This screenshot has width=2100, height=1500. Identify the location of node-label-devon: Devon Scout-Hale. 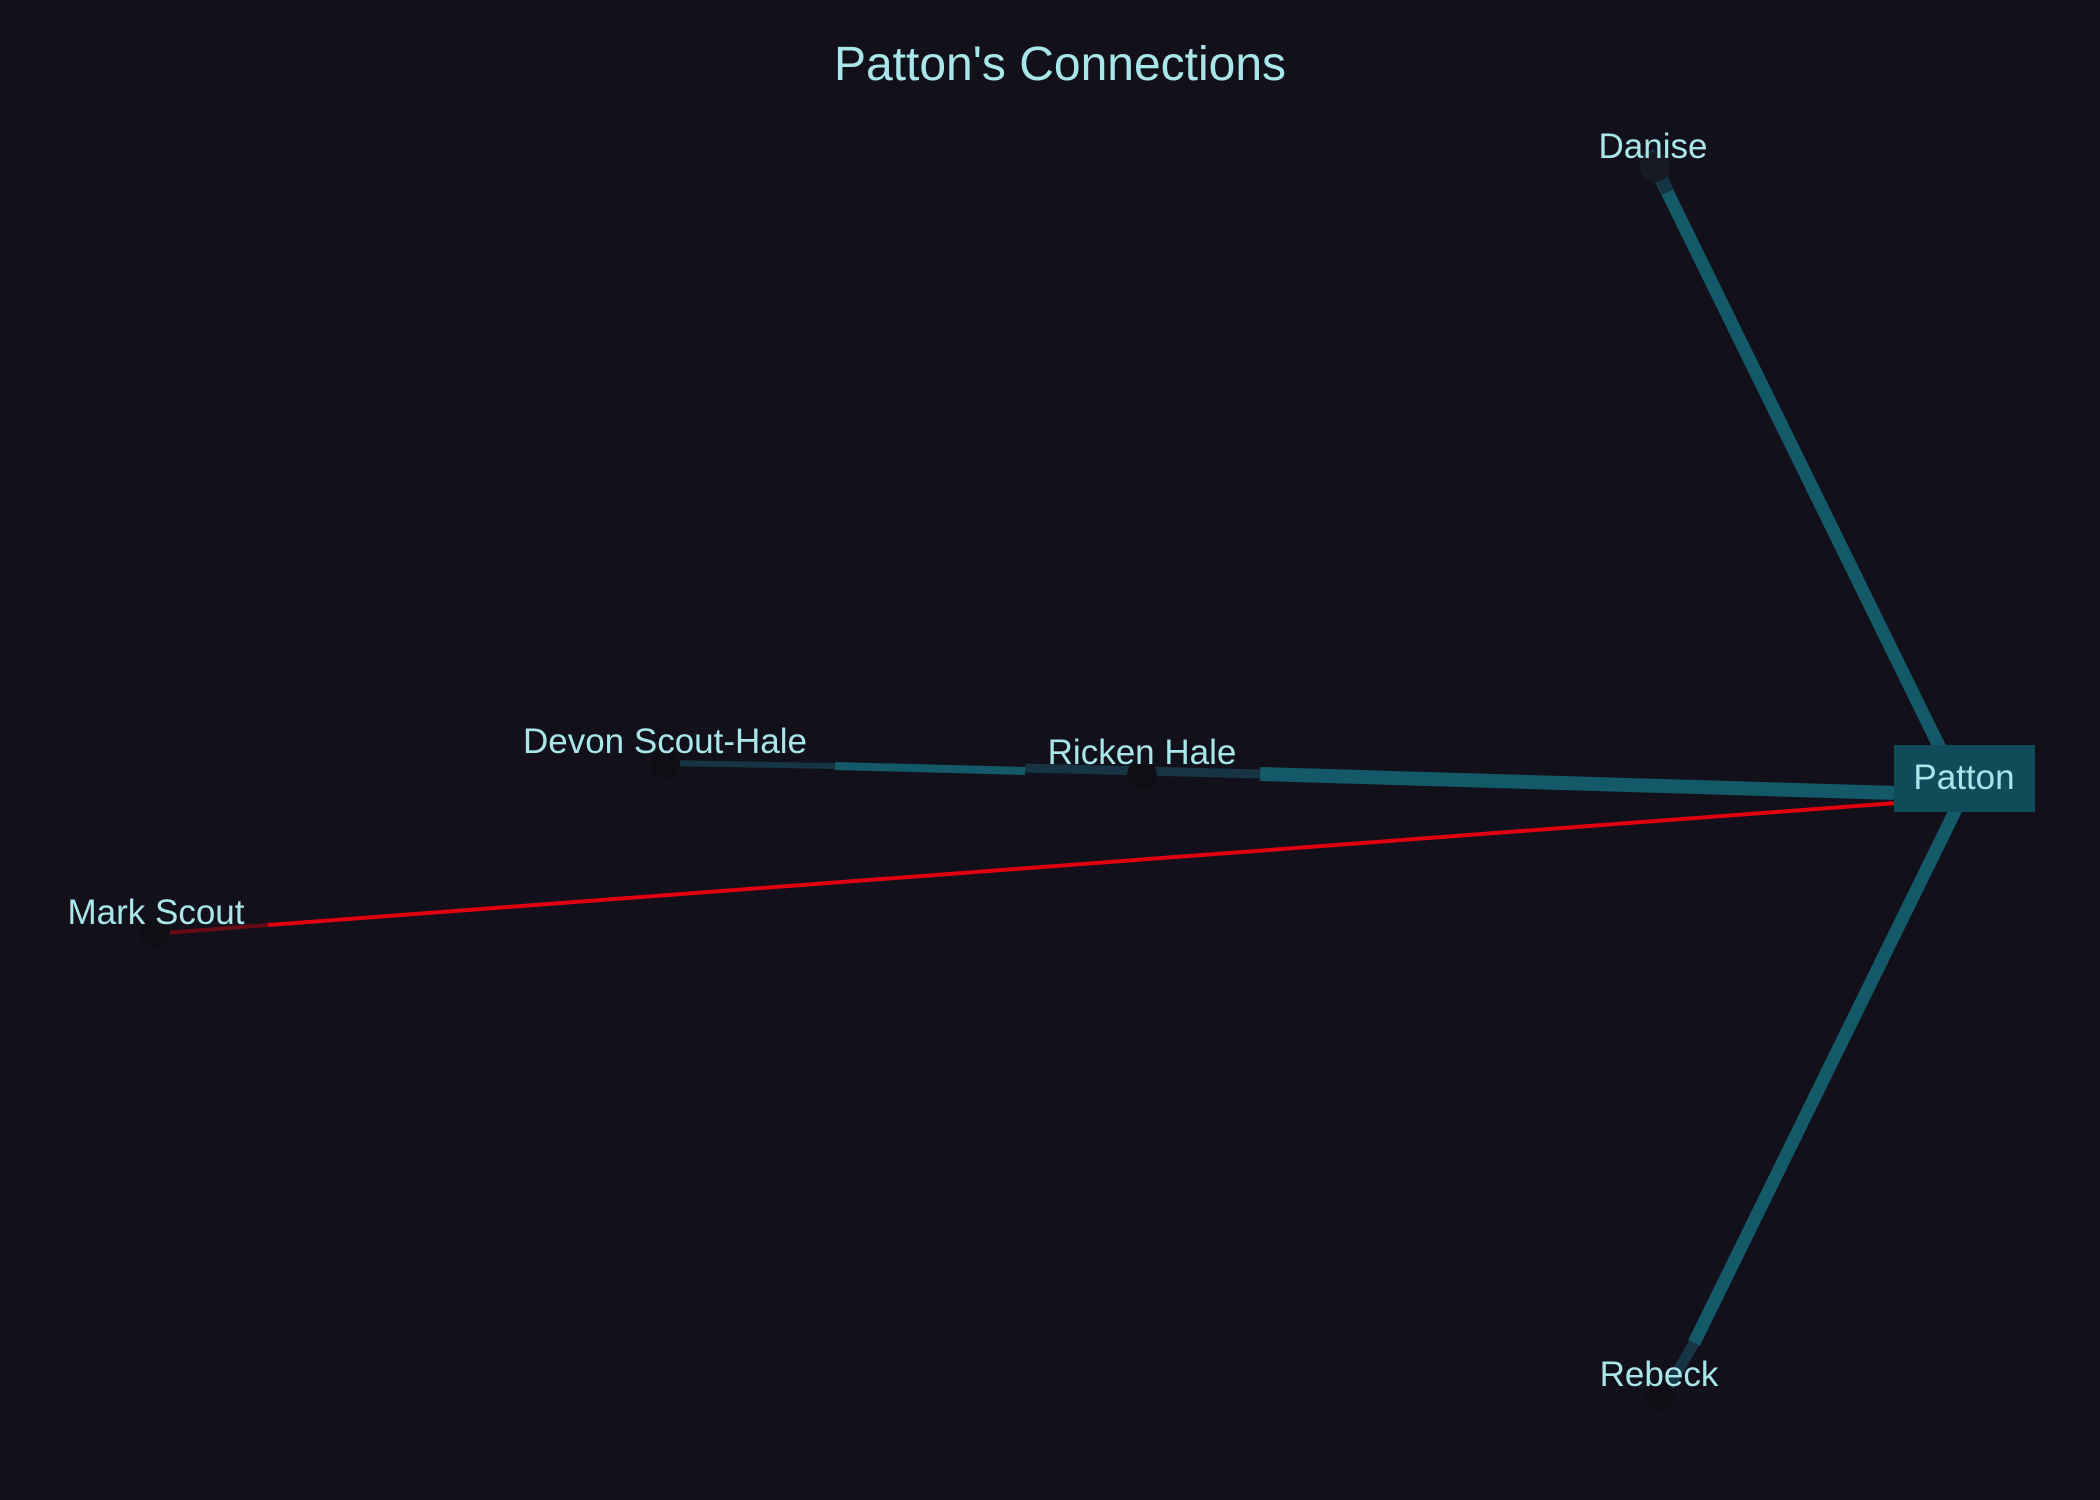
(665, 741).